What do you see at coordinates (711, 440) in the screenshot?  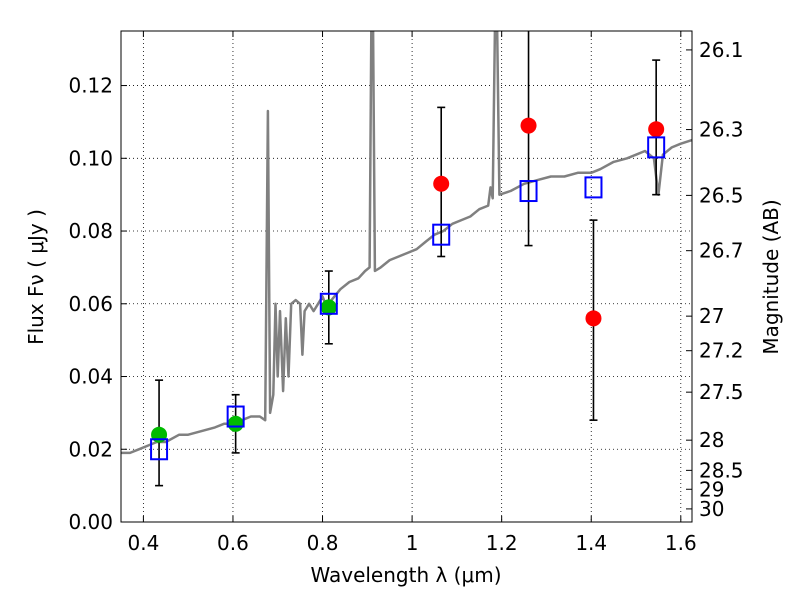 I see `y2-tick-label: 28` at bounding box center [711, 440].